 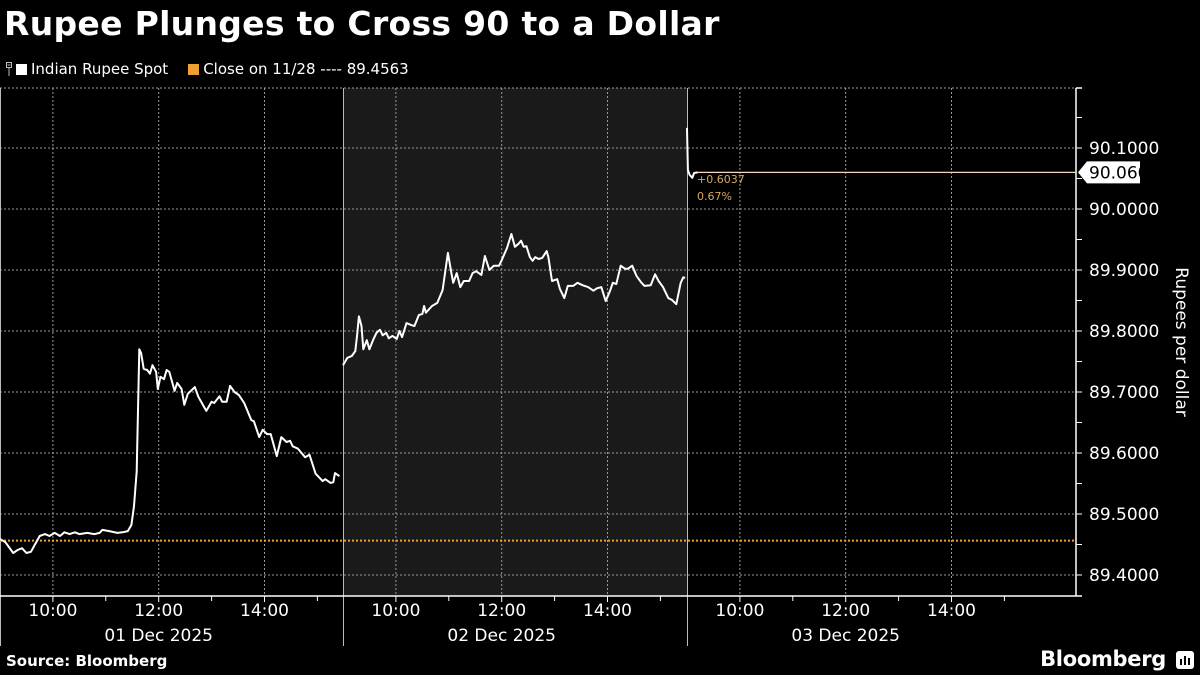 I want to click on y-tick-label: 89.9000, so click(x=1124, y=271).